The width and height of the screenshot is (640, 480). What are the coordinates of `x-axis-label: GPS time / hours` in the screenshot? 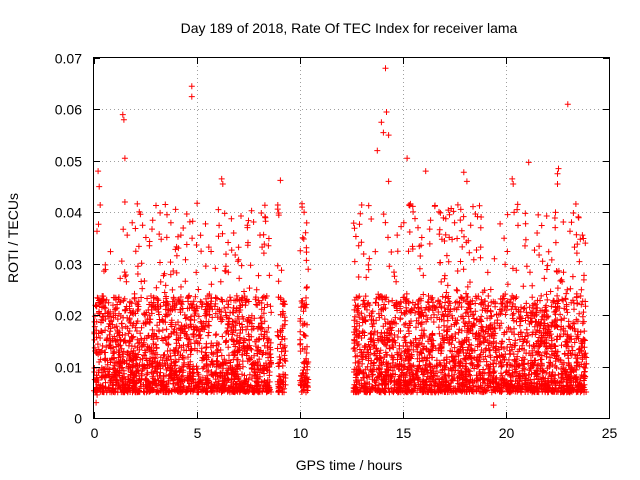 It's located at (349, 465).